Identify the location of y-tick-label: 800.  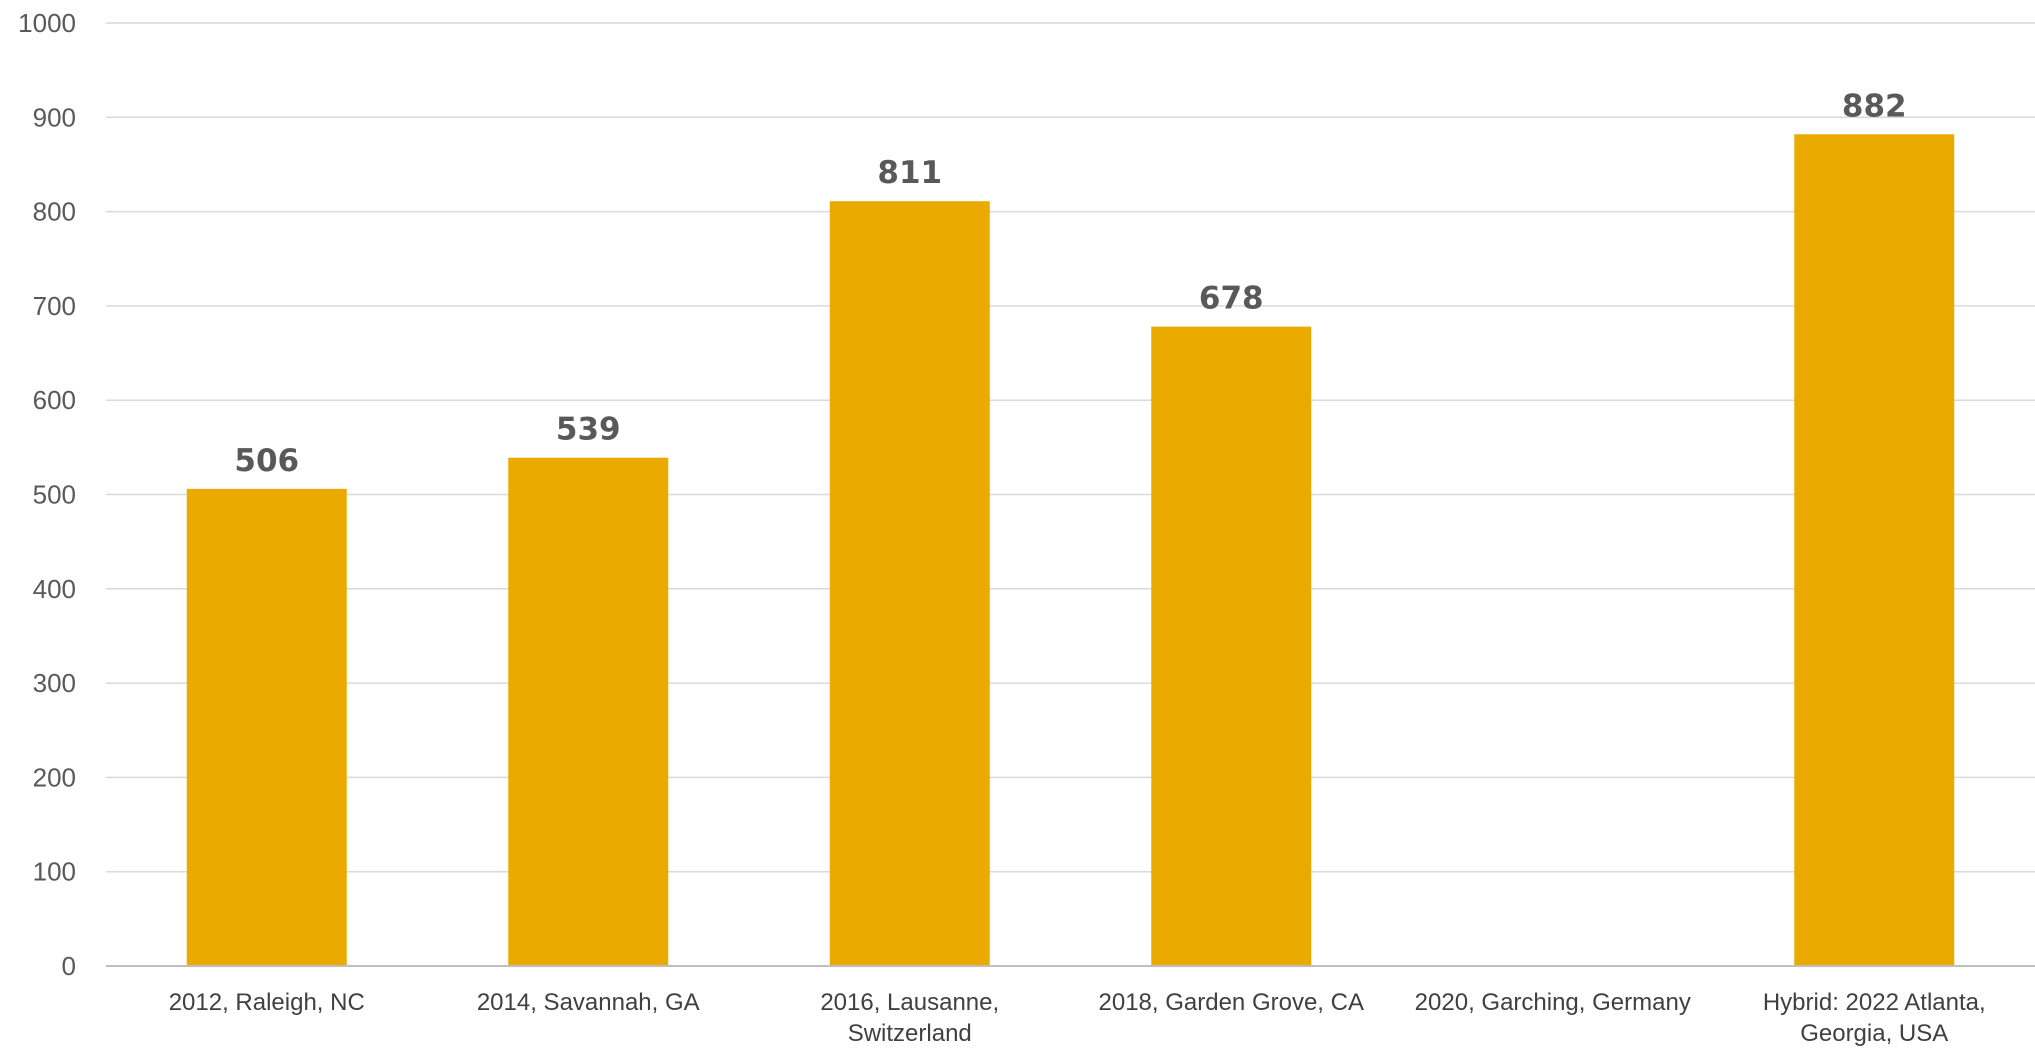
(54, 212).